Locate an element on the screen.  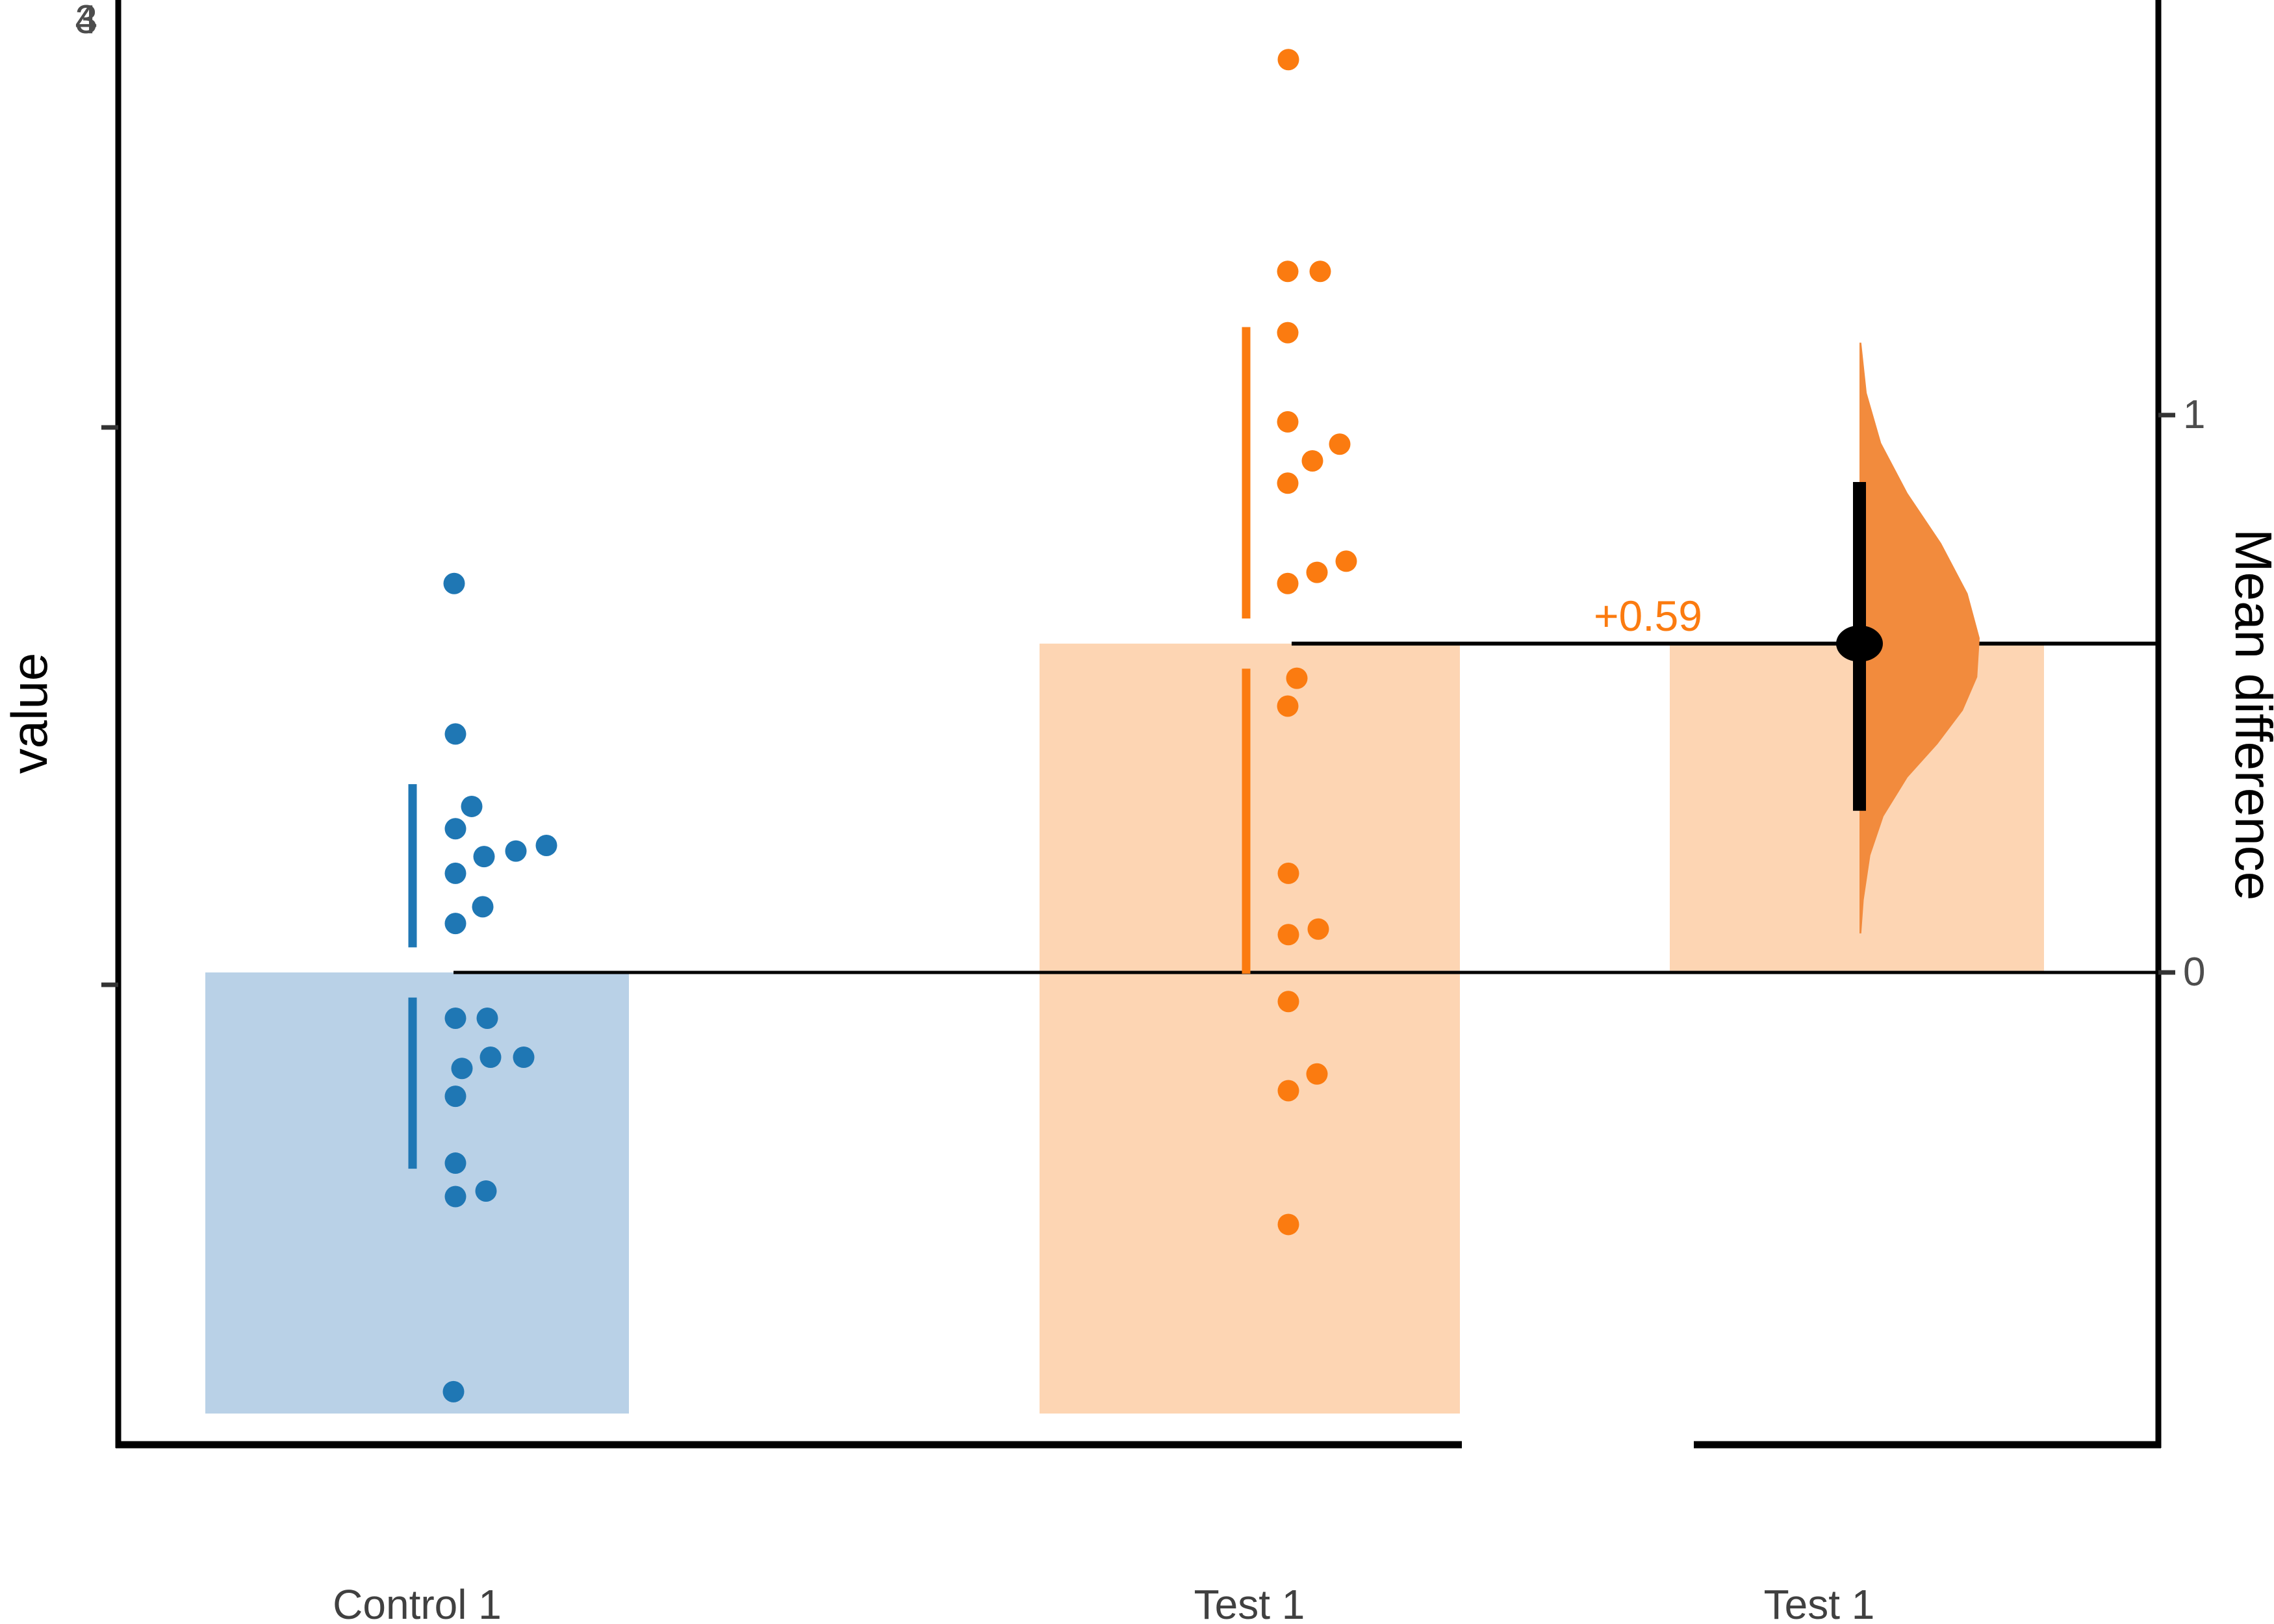
group-control-name: Control 1 is located at coordinates (417, 1602).